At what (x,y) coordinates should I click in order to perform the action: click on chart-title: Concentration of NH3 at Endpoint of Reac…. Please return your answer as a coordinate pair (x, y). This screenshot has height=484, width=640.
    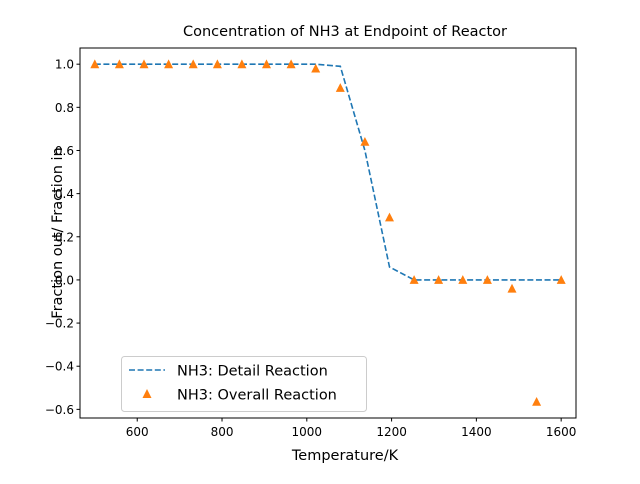
    Looking at the image, I should click on (345, 32).